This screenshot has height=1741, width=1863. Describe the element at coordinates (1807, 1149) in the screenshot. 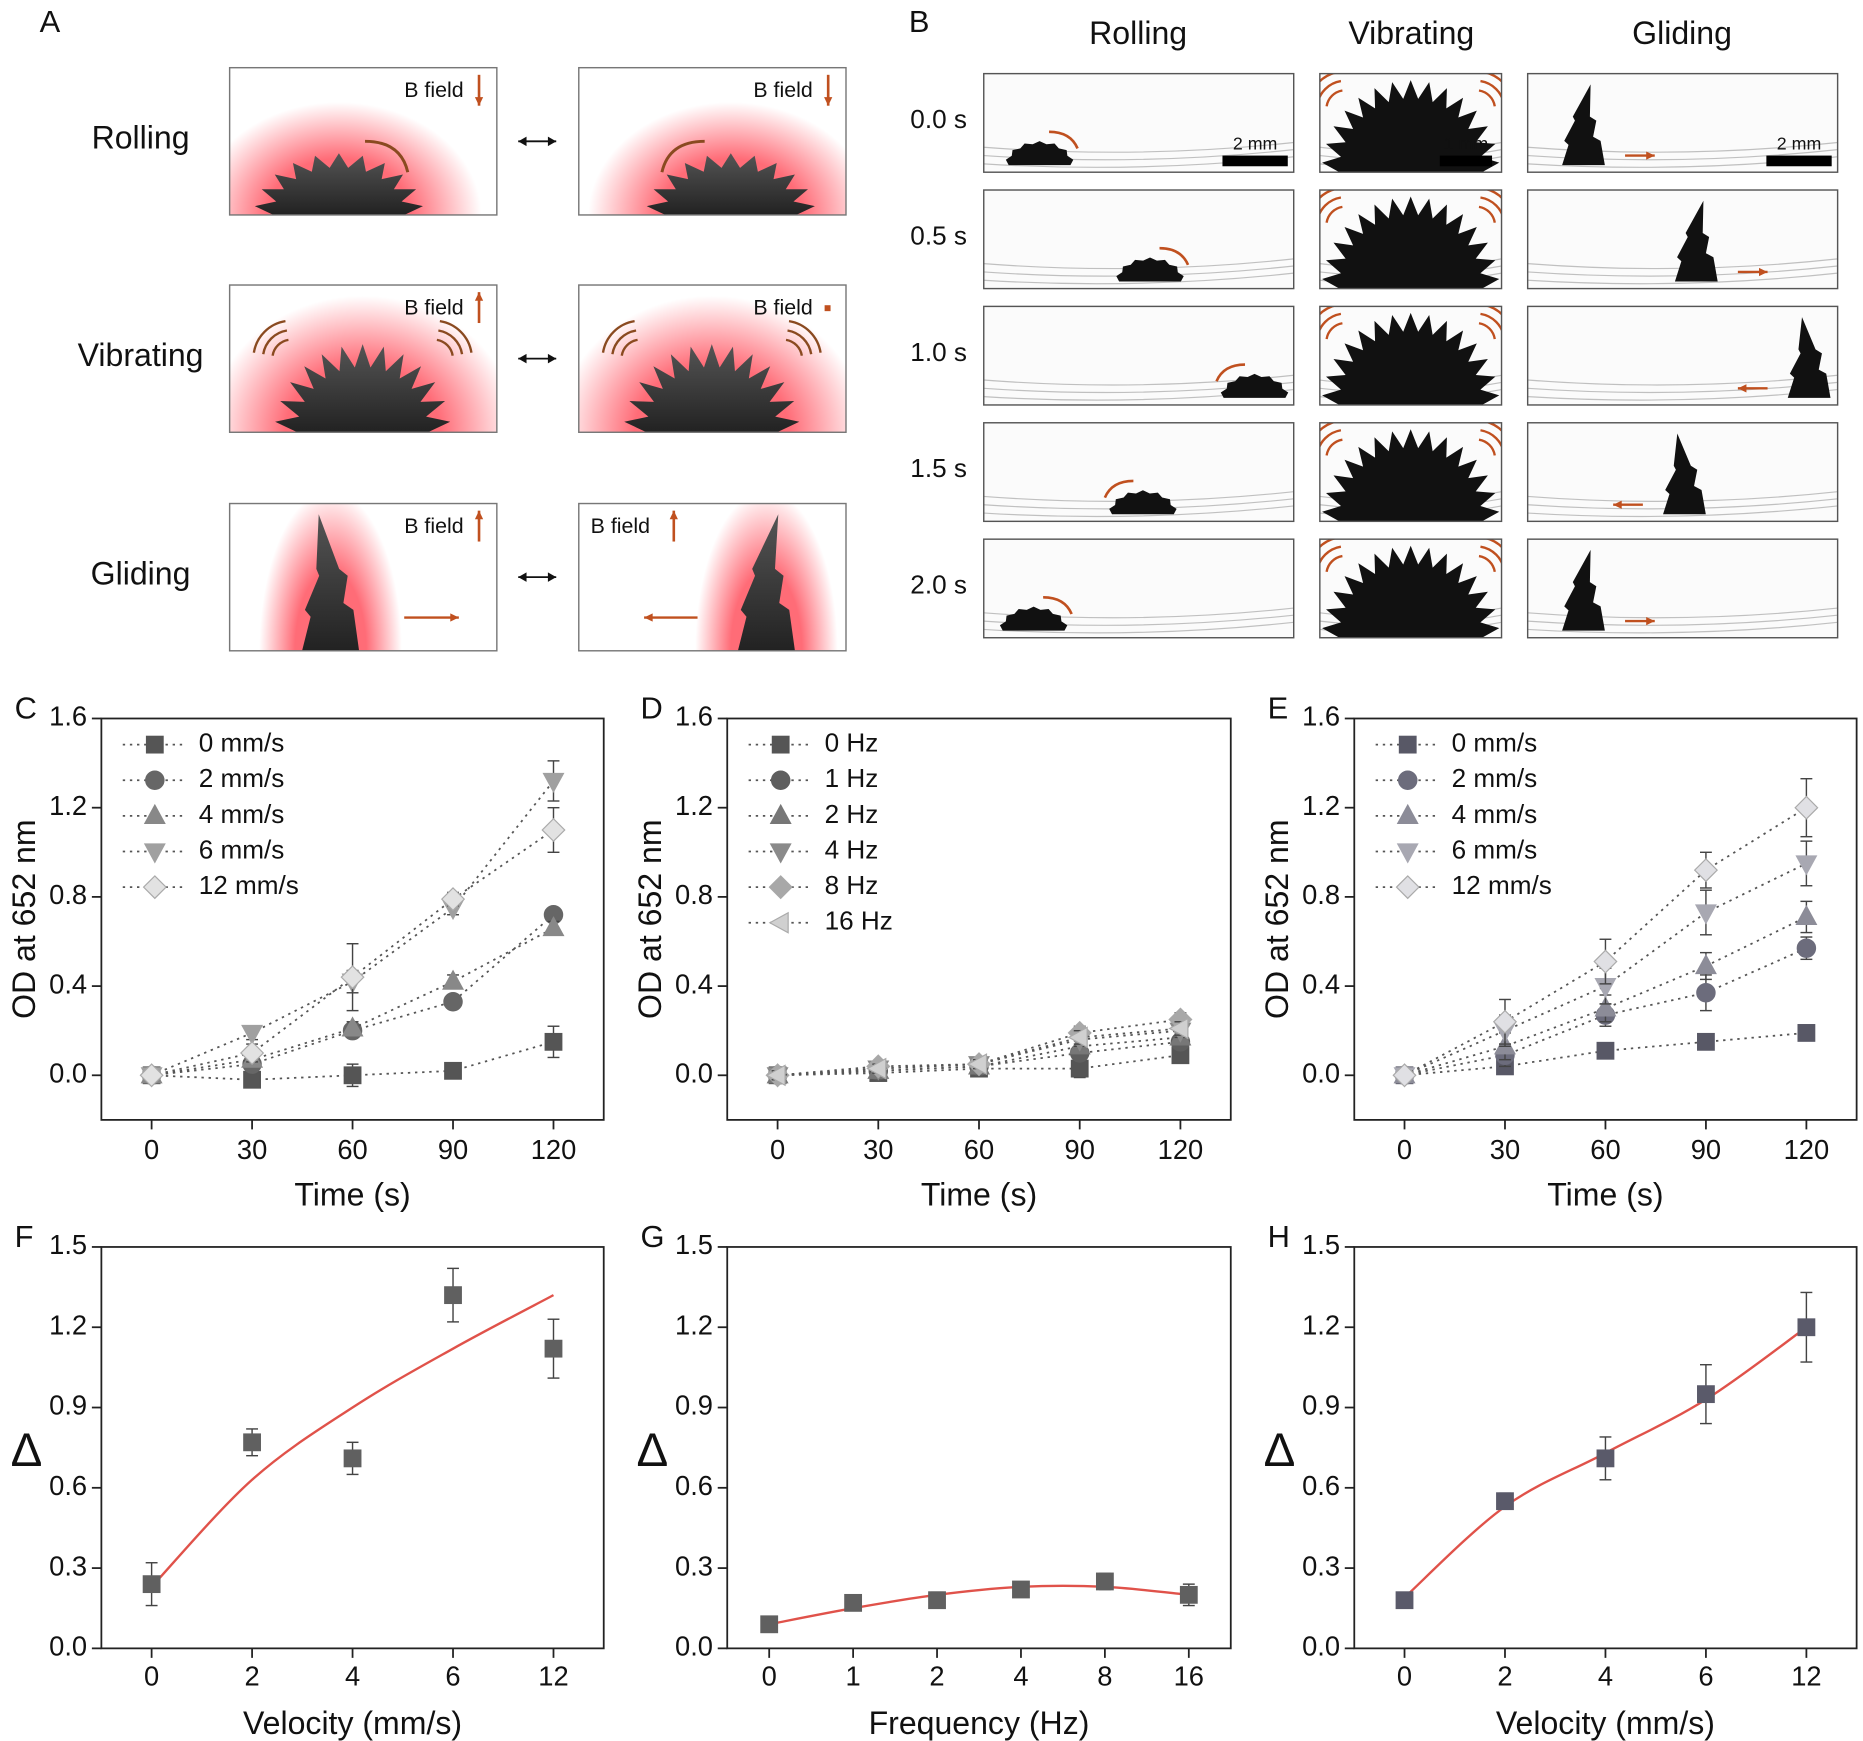

I see `x-tick-label: 120` at that location.